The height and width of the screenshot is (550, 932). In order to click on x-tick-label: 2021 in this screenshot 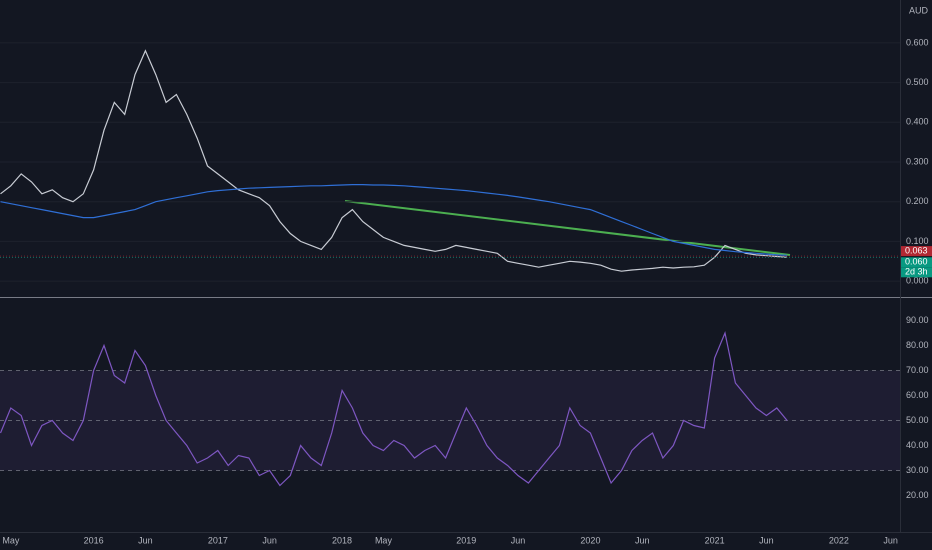, I will do `click(715, 540)`.